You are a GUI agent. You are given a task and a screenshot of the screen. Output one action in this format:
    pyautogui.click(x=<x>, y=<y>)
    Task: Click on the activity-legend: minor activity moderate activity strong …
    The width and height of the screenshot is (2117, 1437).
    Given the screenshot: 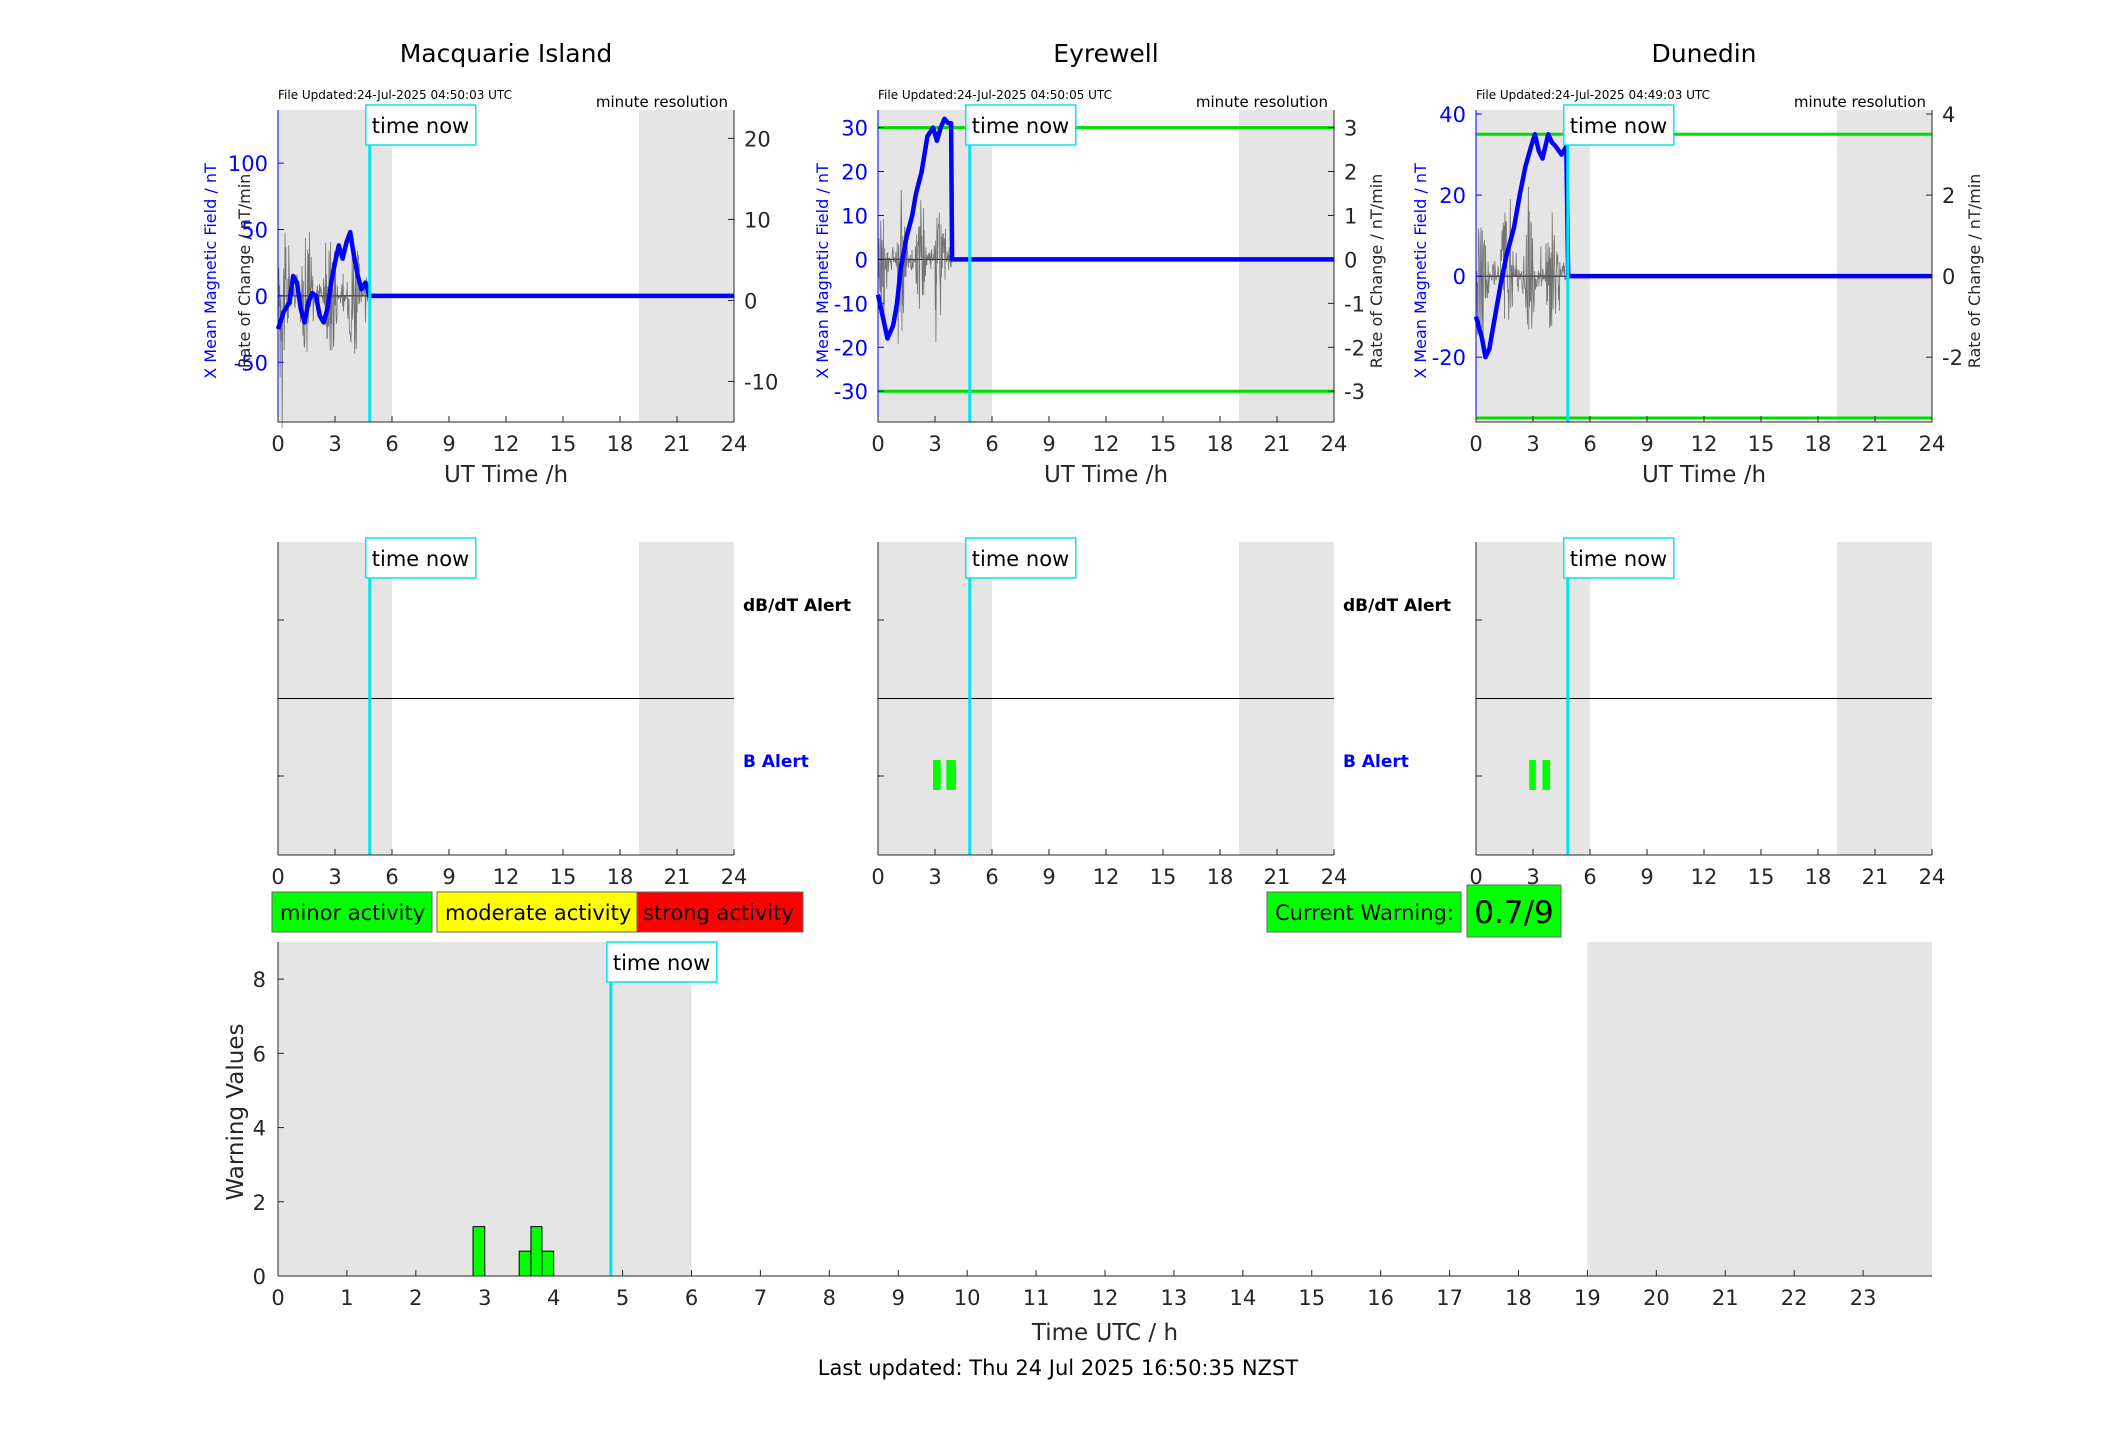 What is the action you would take?
    pyautogui.click(x=537, y=912)
    